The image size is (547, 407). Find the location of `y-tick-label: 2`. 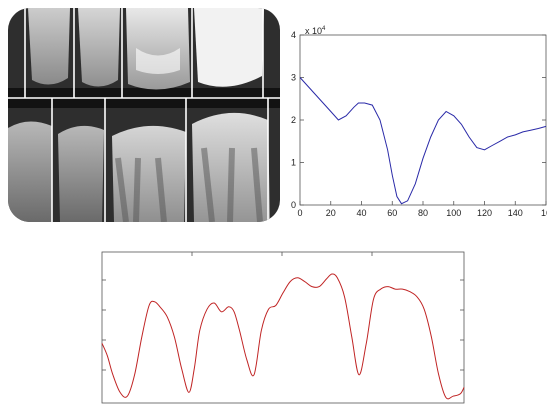

y-tick-label: 2 is located at coordinates (293, 120).